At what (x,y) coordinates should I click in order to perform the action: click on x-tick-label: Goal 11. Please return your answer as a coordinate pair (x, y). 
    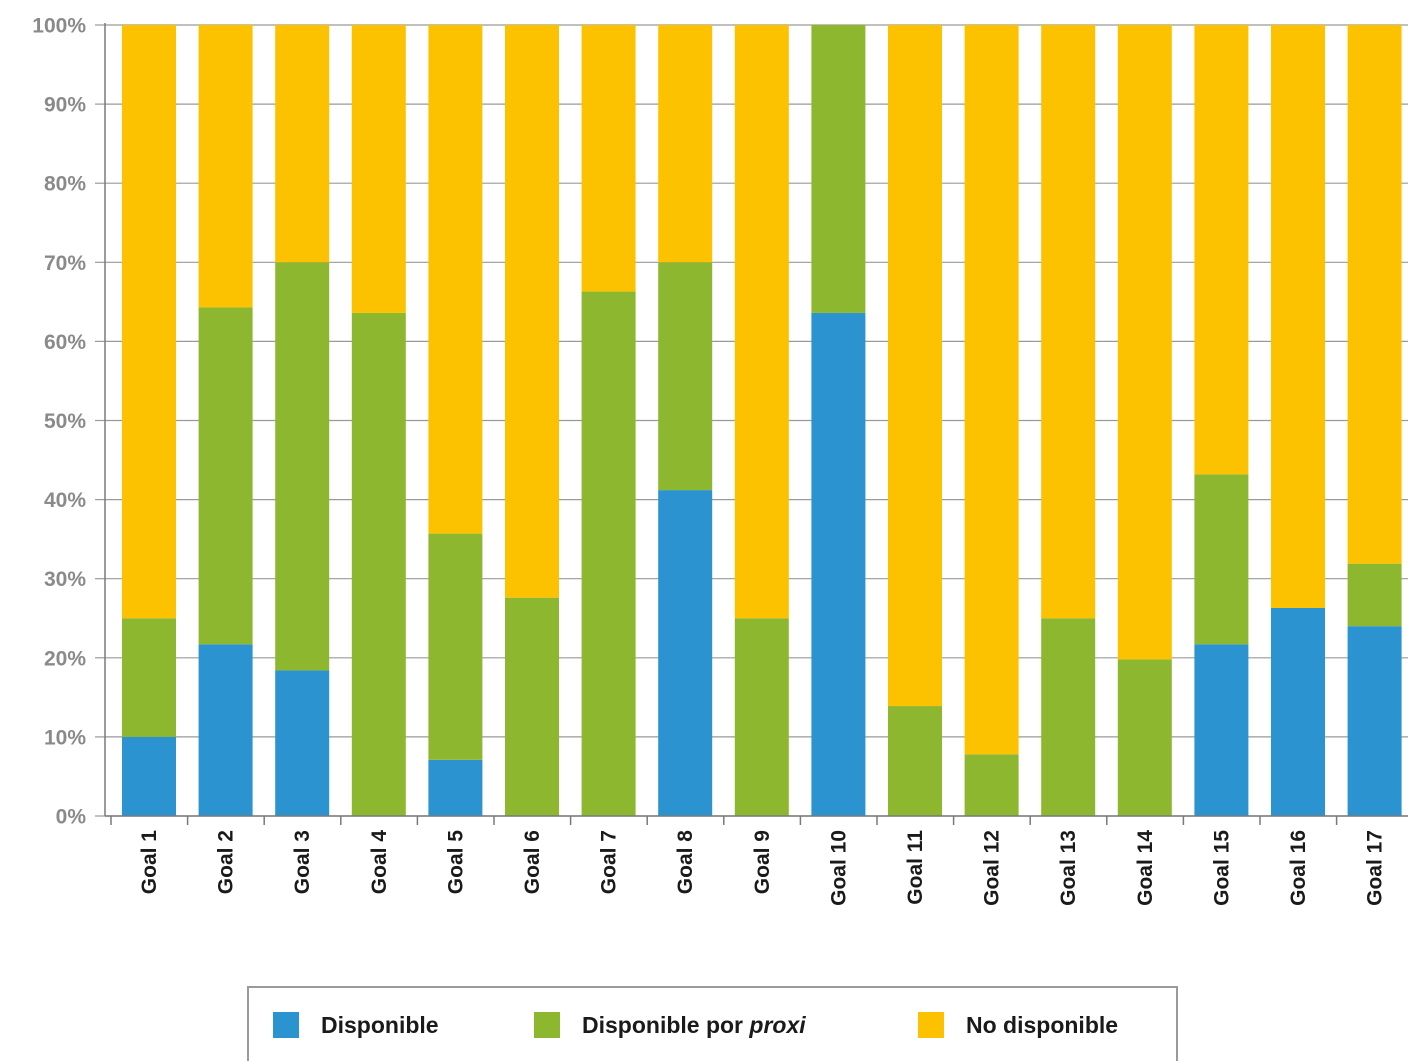
    Looking at the image, I should click on (915, 867).